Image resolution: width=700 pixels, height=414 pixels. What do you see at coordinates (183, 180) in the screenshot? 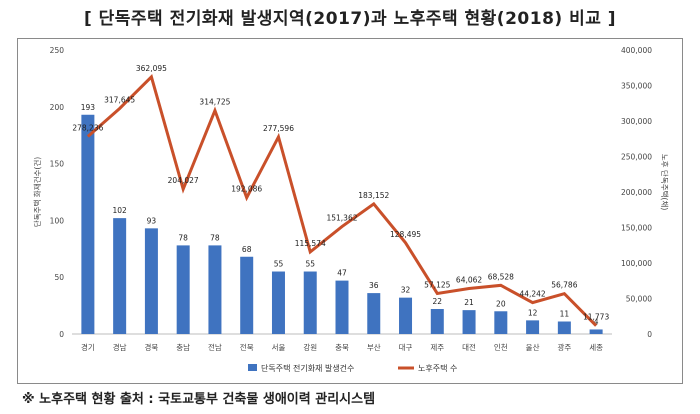
I see `line-data-label: 204,027` at bounding box center [183, 180].